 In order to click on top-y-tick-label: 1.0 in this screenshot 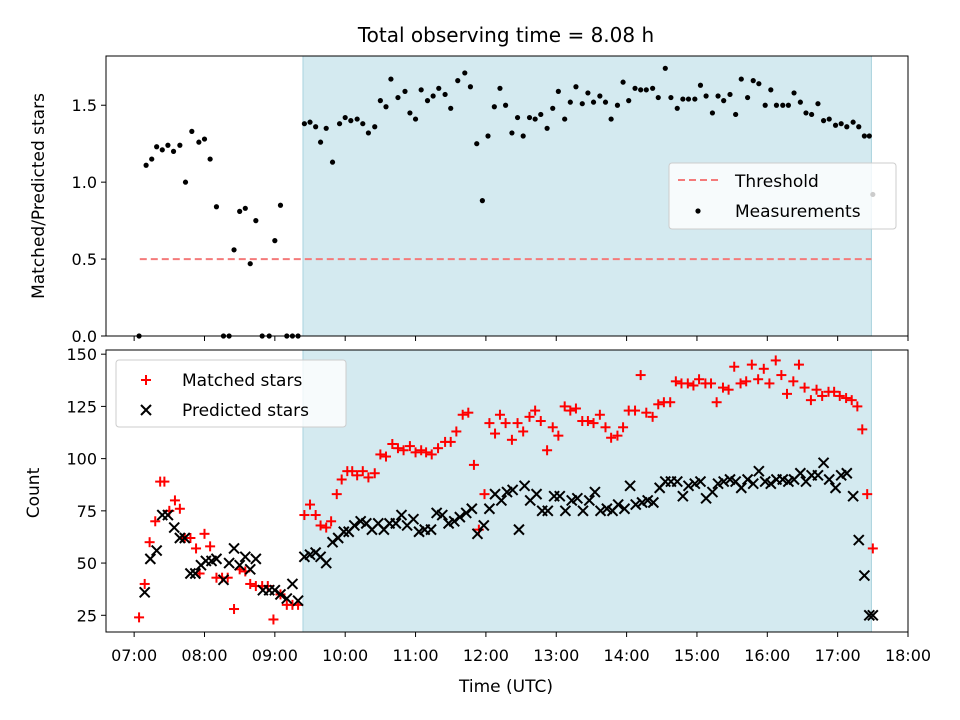, I will do `click(84, 182)`.